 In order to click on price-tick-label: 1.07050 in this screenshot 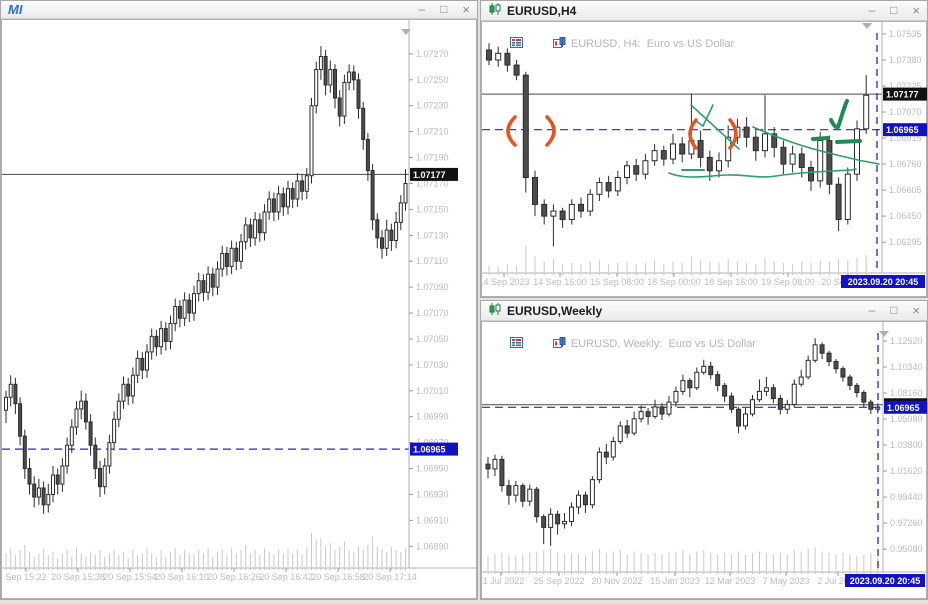, I will do `click(432, 339)`.